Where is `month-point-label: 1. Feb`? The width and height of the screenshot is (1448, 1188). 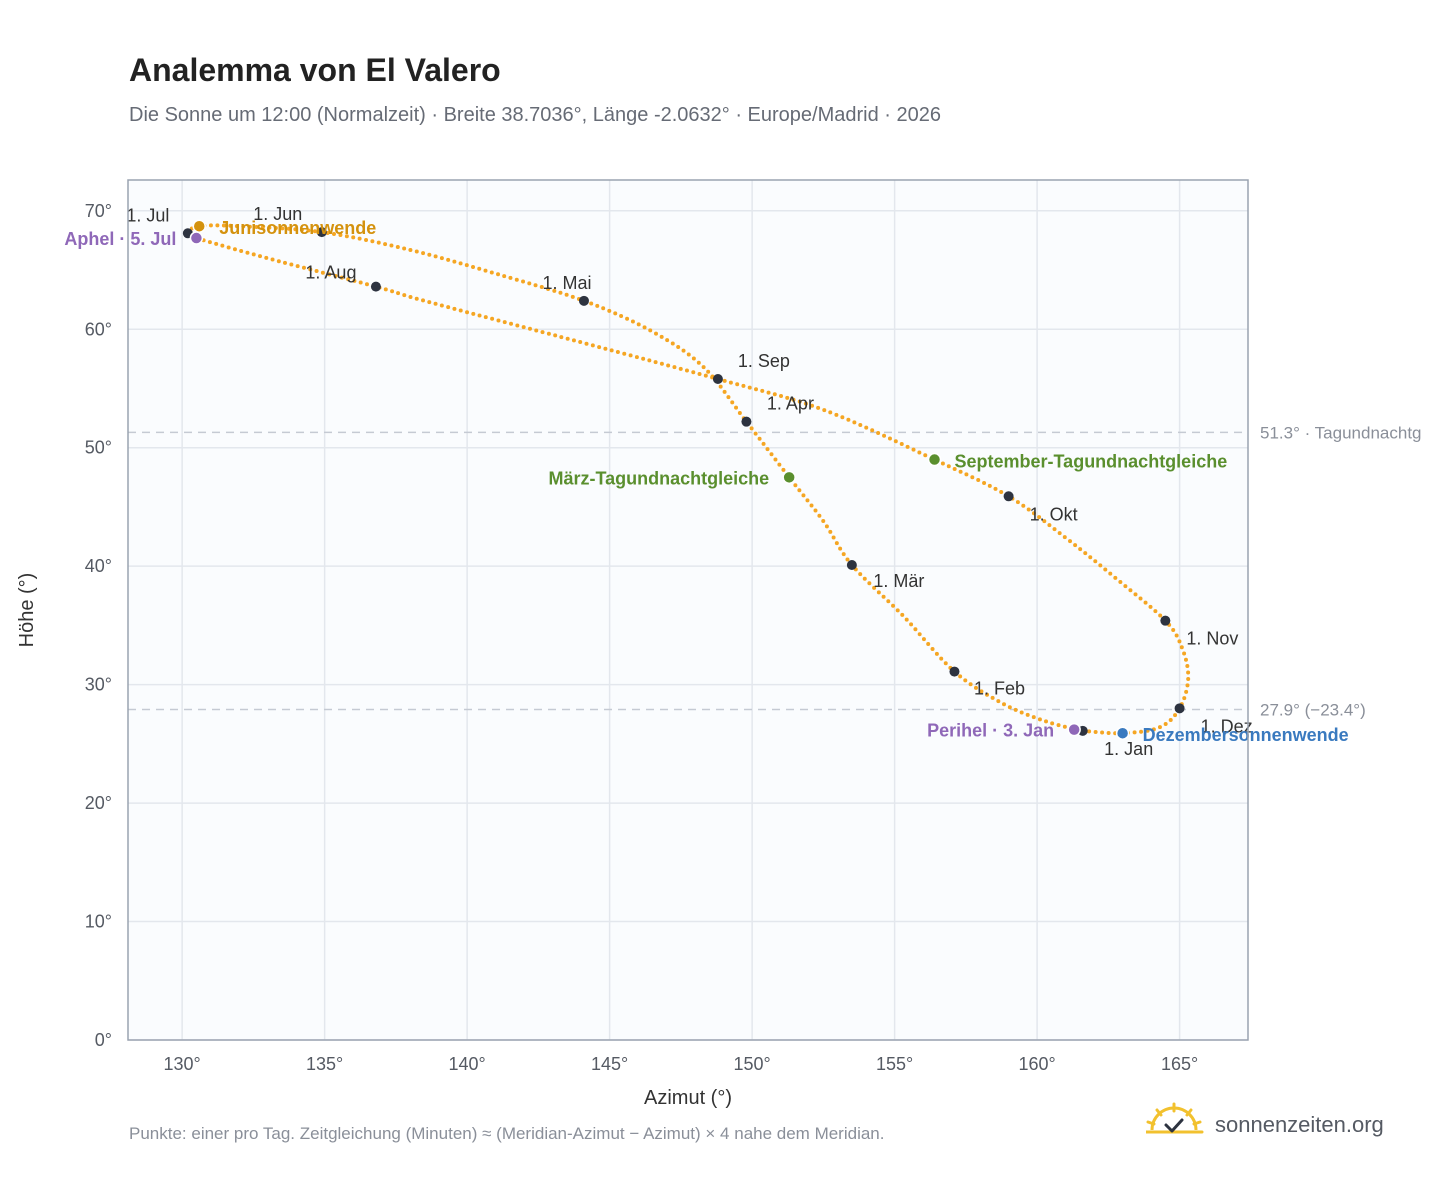
month-point-label: 1. Feb is located at coordinates (999, 689).